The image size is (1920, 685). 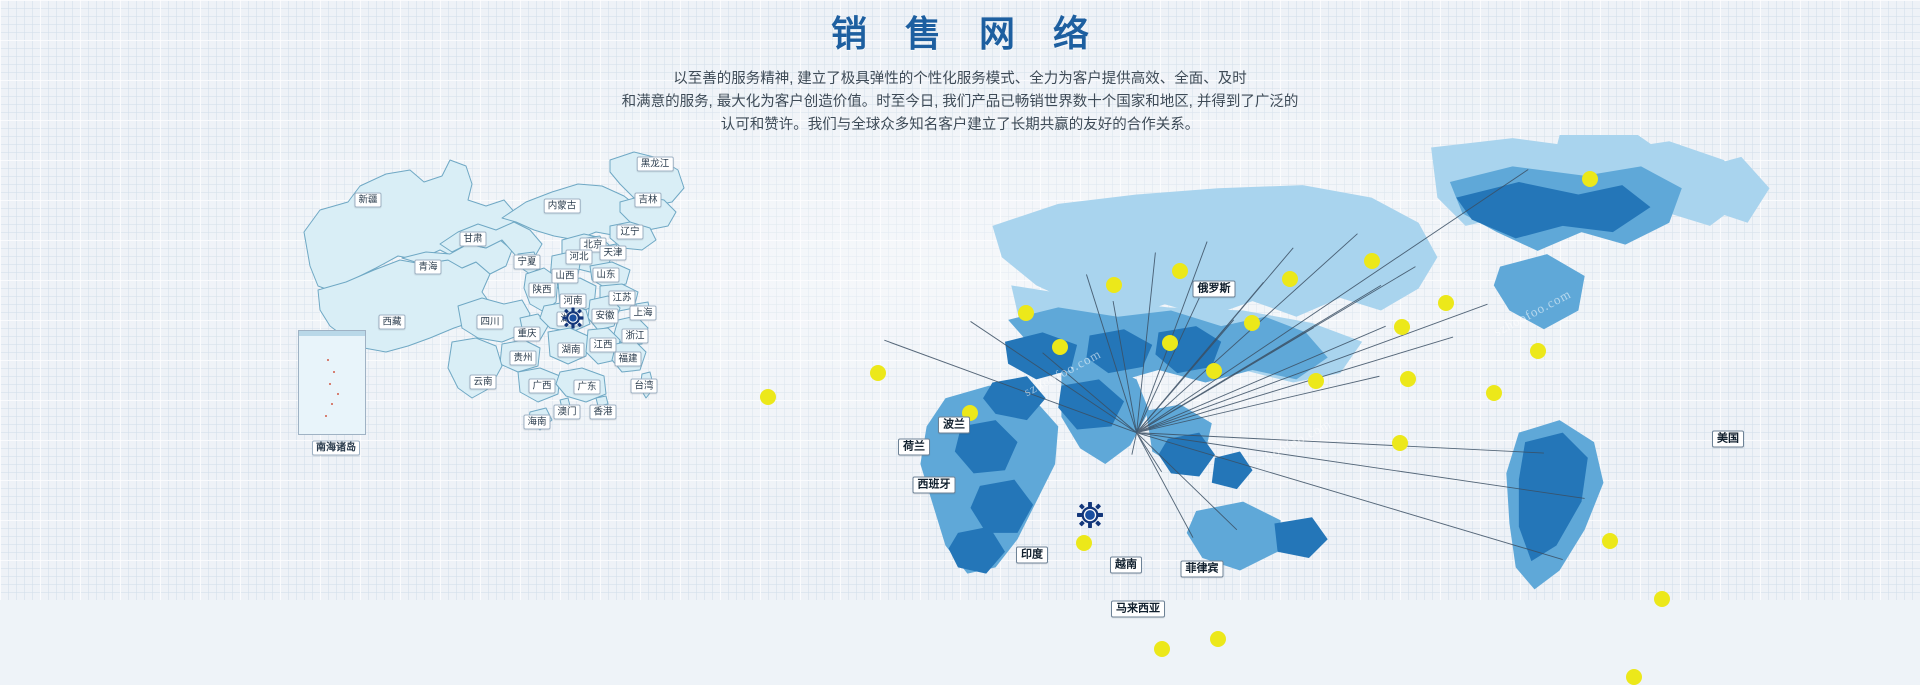 What do you see at coordinates (1032, 555) in the screenshot?
I see `country-label: 印度` at bounding box center [1032, 555].